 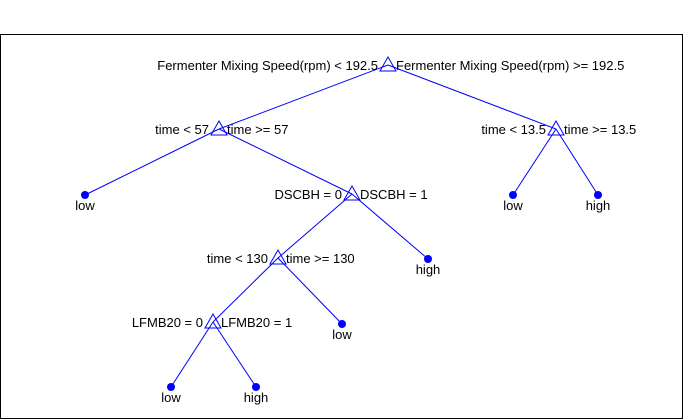 I want to click on split-left-label: DSCBH = 0, so click(x=308, y=194).